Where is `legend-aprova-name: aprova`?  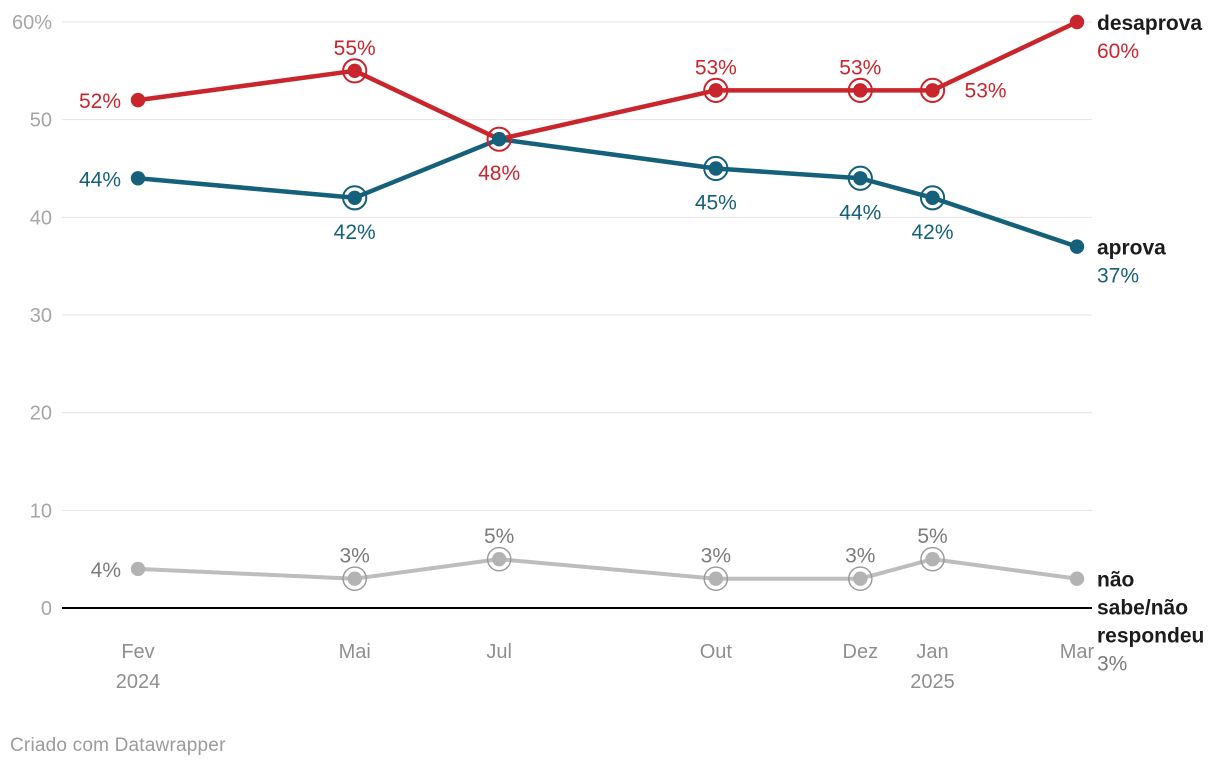 legend-aprova-name: aprova is located at coordinates (1131, 248).